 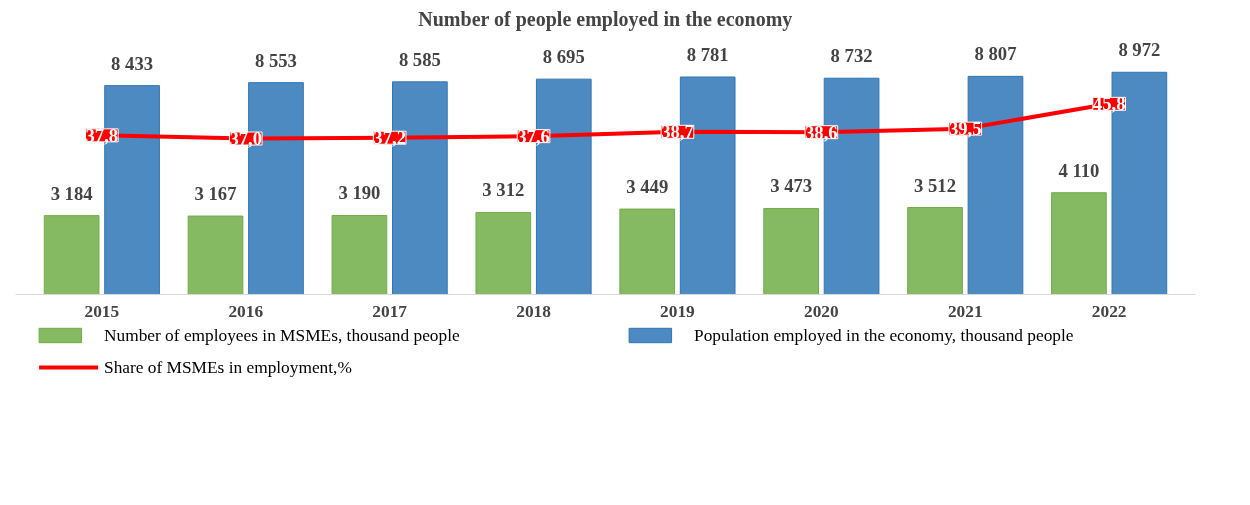 What do you see at coordinates (359, 193) in the screenshot?
I see `data-label: 3 190` at bounding box center [359, 193].